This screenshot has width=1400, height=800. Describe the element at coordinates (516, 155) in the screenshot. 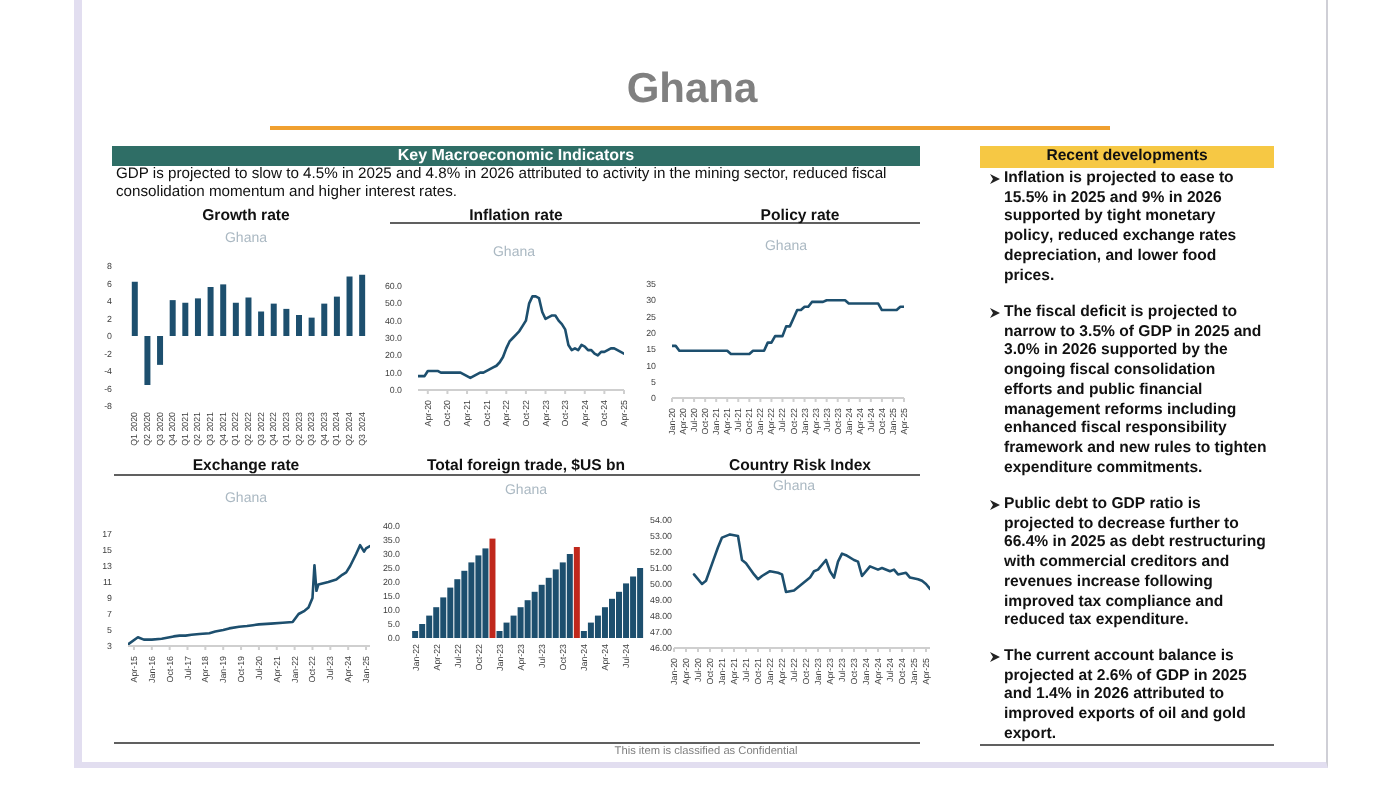

I see `heading-banner: Key Macroeconomic Indicators` at that location.